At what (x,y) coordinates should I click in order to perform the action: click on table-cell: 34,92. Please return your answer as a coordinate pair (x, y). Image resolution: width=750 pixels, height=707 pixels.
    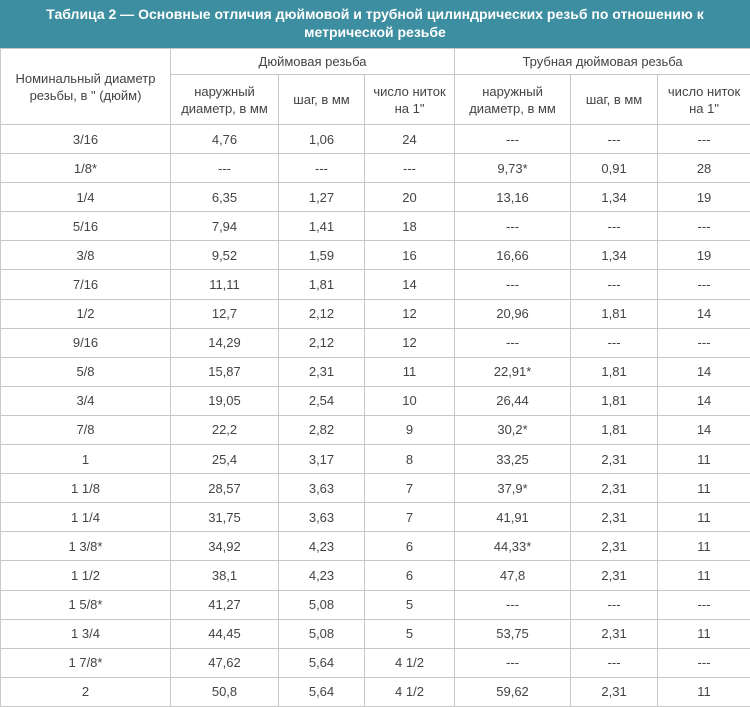
    Looking at the image, I should click on (224, 546).